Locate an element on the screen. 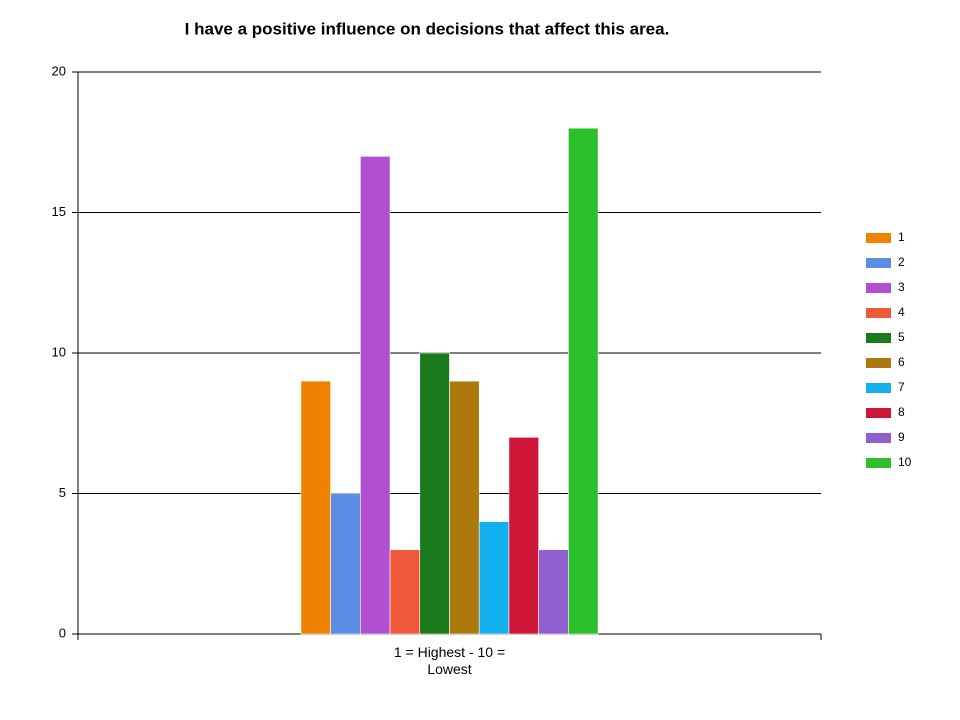 The height and width of the screenshot is (720, 960). y-tick-label: 10 is located at coordinates (59, 351).